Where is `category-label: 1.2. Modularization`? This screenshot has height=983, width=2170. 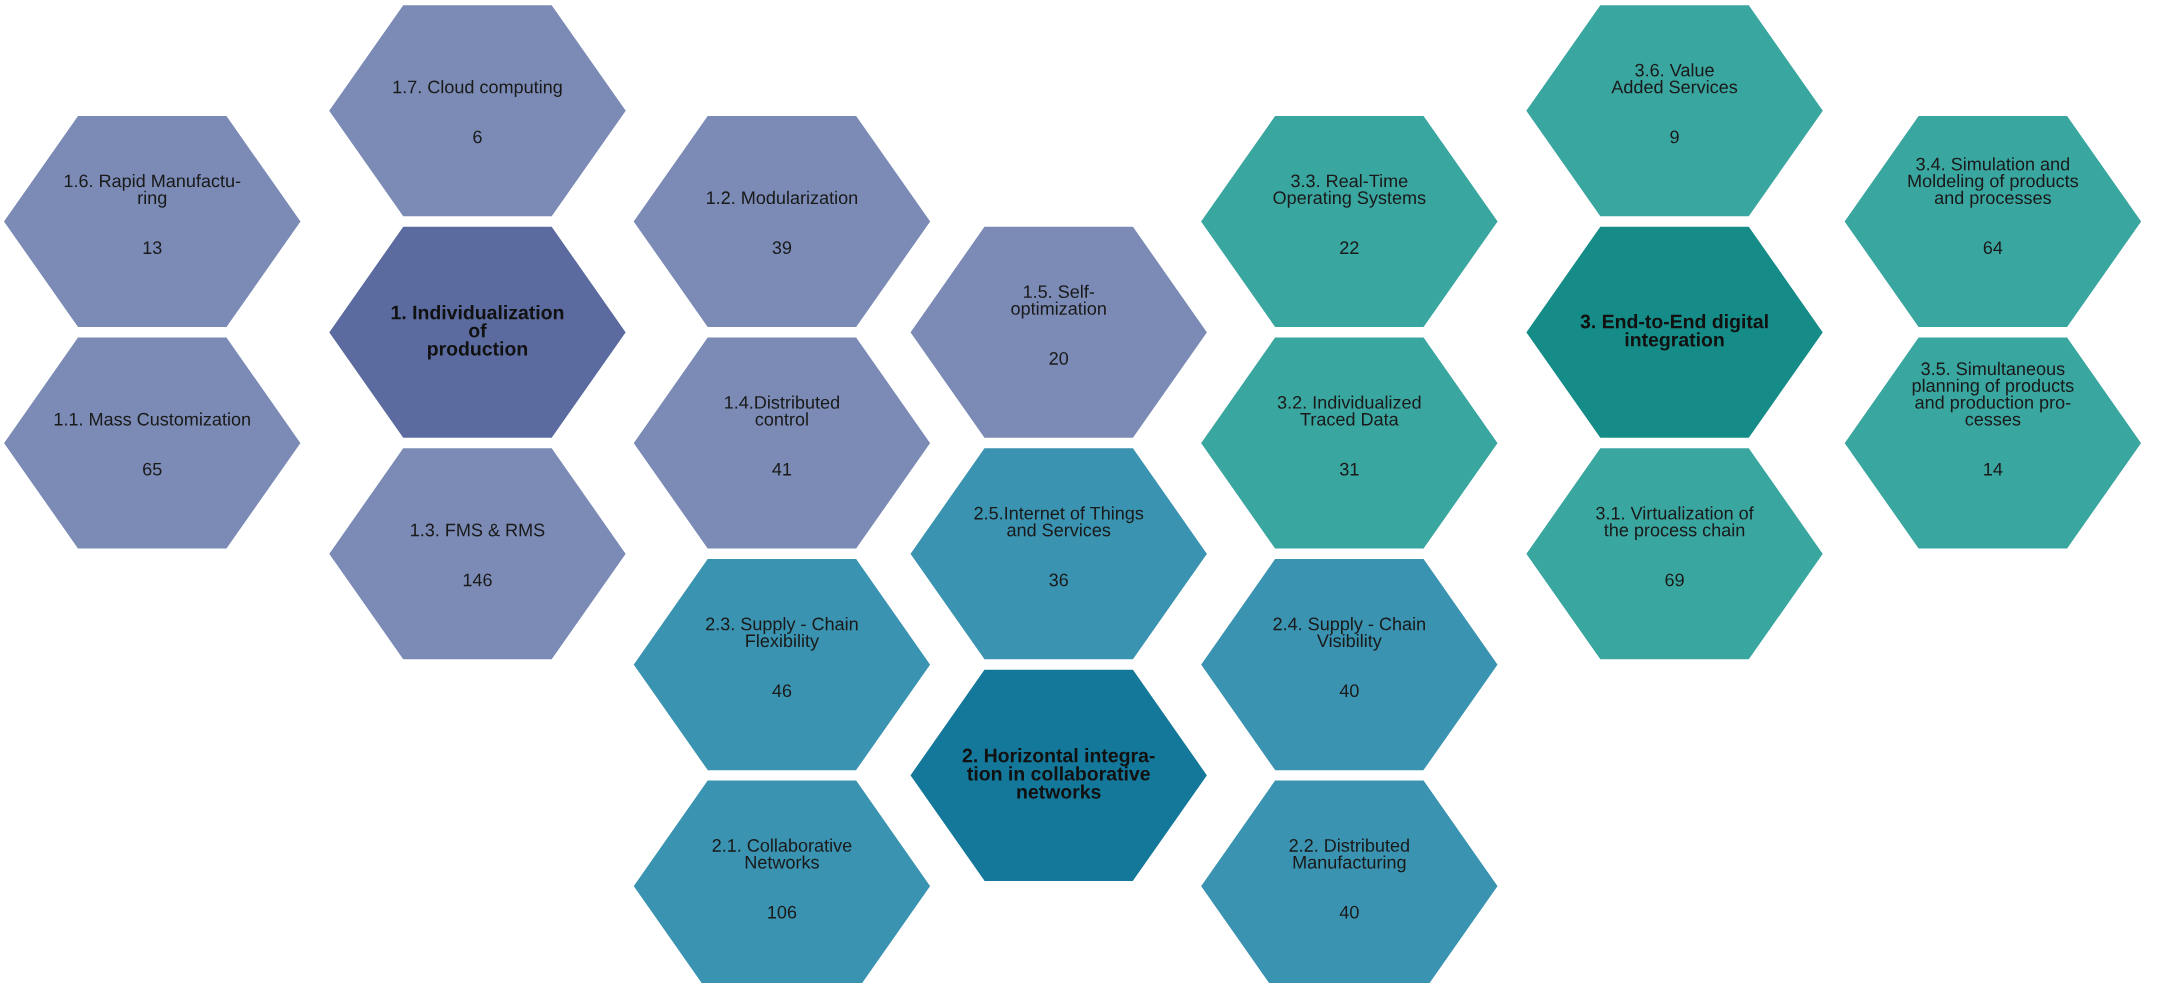
category-label: 1.2. Modularization is located at coordinates (782, 197).